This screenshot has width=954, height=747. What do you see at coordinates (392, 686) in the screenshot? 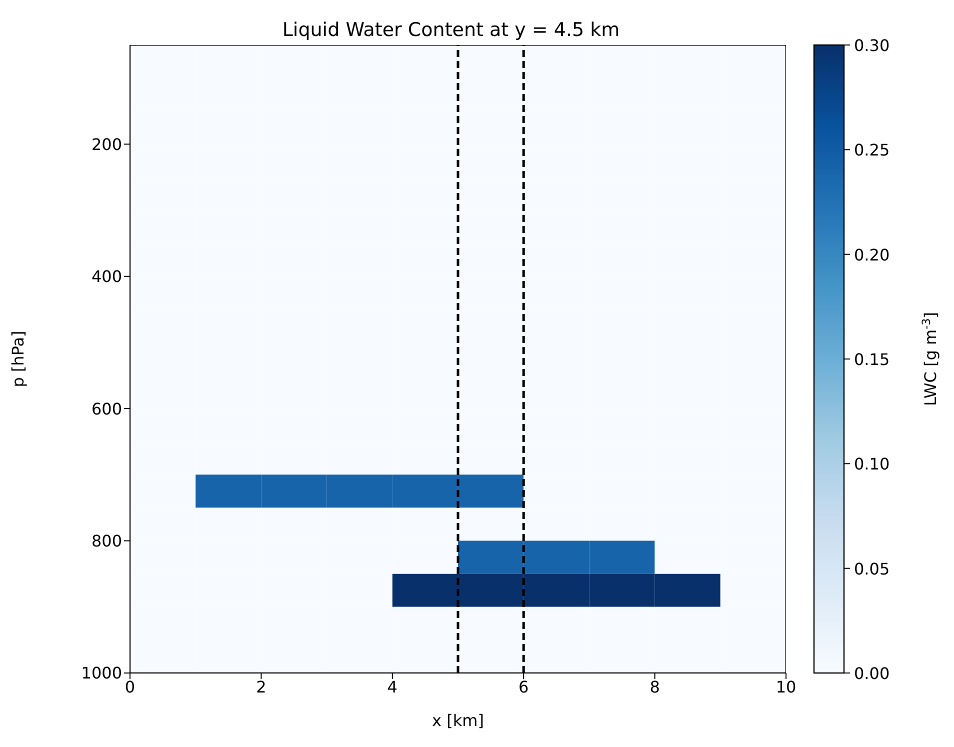
I see `x-tick-label: 4` at bounding box center [392, 686].